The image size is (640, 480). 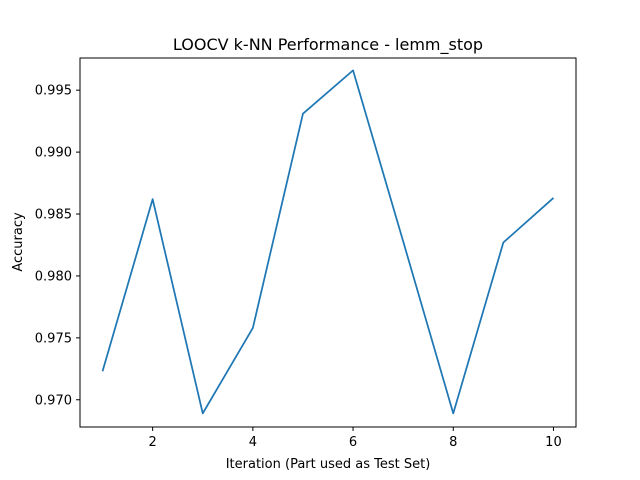 I want to click on y-tick-label: 0.995, so click(x=53, y=91).